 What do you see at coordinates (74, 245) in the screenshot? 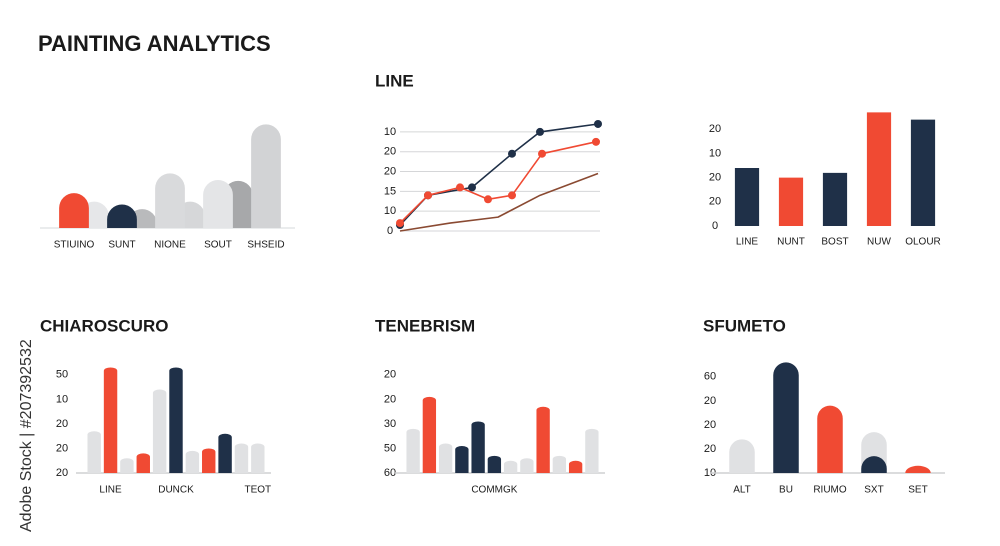
I see `x-tick-label: STIUINO` at bounding box center [74, 245].